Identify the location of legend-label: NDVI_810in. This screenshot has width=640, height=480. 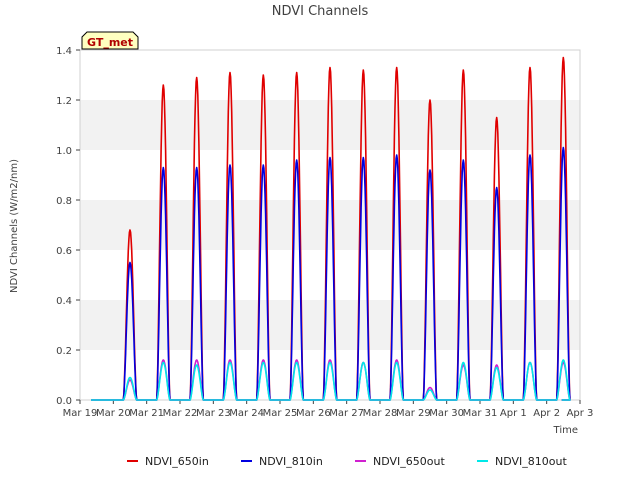
(291, 461).